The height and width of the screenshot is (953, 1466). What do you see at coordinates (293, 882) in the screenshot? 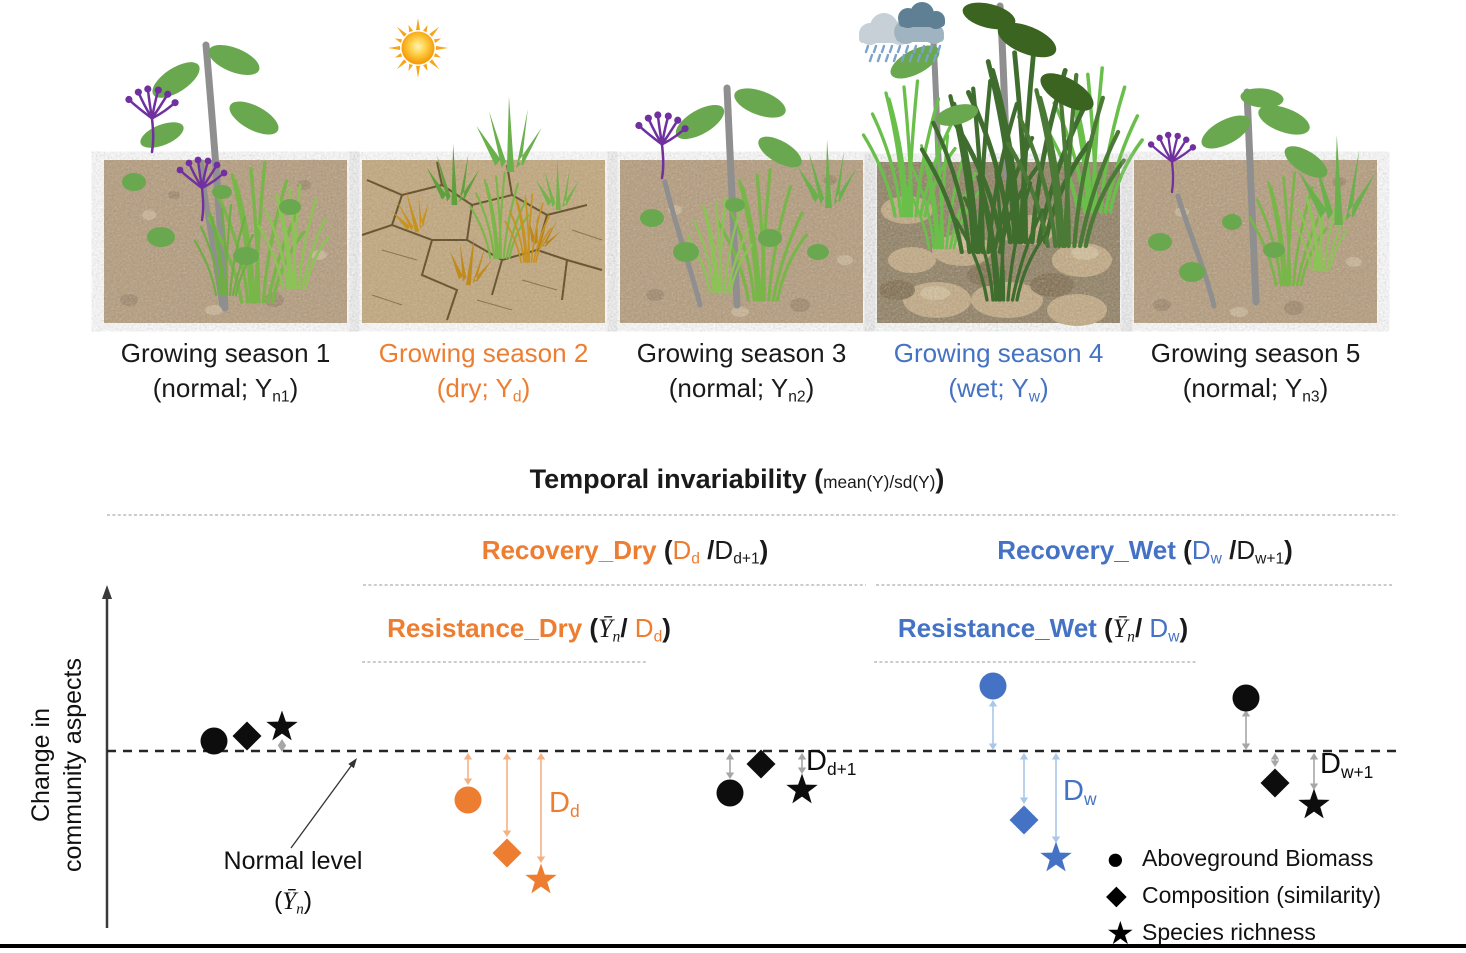
I see `normal-level-annotation: Normal level (Ȳn)` at bounding box center [293, 882].